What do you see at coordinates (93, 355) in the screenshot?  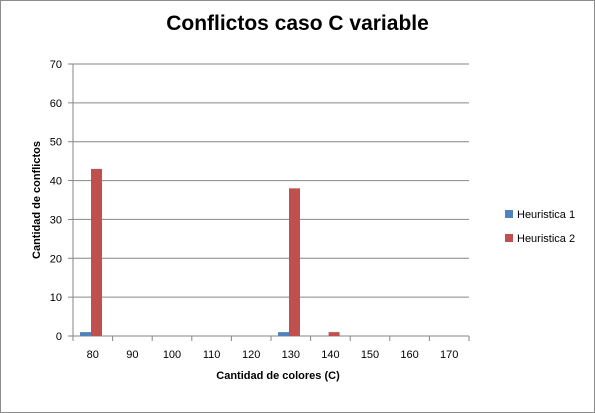 I see `x-tick-label: 80` at bounding box center [93, 355].